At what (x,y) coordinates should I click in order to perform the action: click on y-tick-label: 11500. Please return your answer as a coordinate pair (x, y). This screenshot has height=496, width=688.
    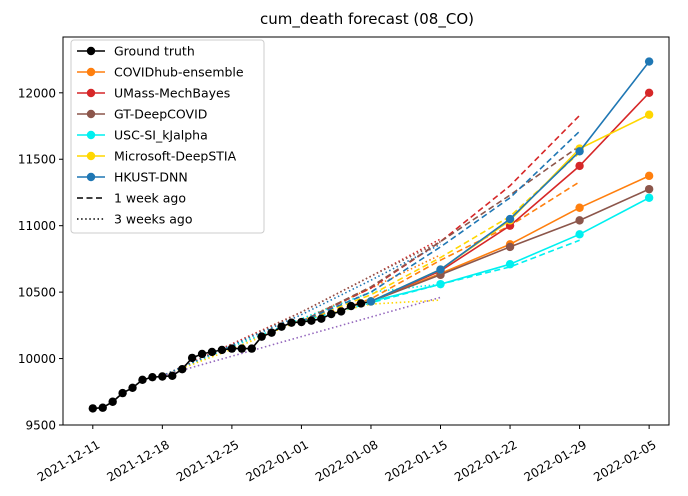
    Looking at the image, I should click on (37, 160).